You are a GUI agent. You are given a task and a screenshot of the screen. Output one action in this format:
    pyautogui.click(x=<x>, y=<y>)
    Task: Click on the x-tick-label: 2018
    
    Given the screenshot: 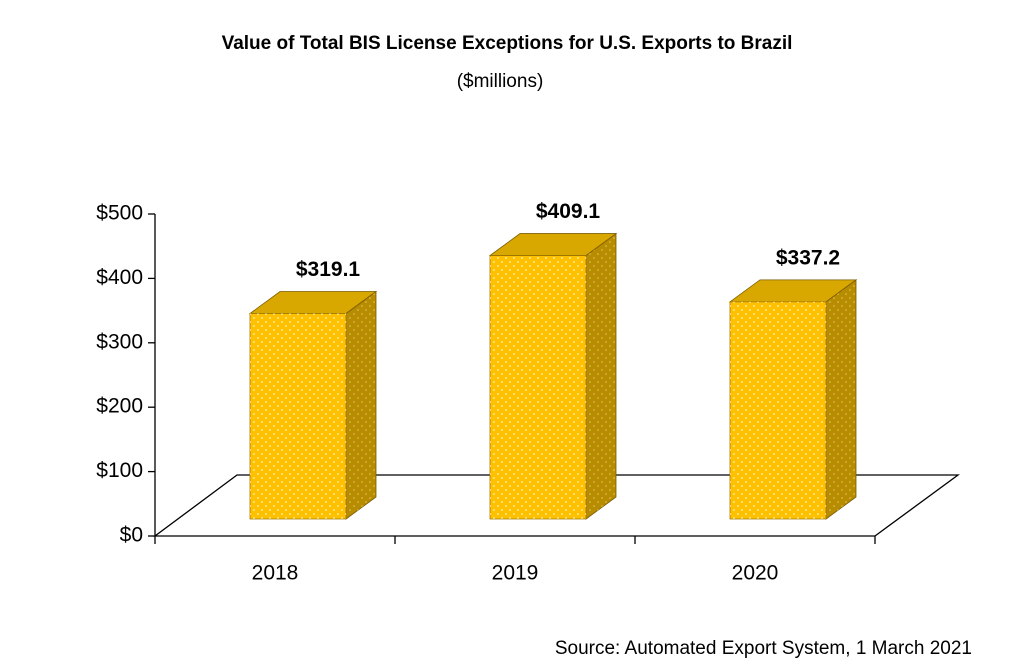 What is the action you would take?
    pyautogui.click(x=275, y=573)
    